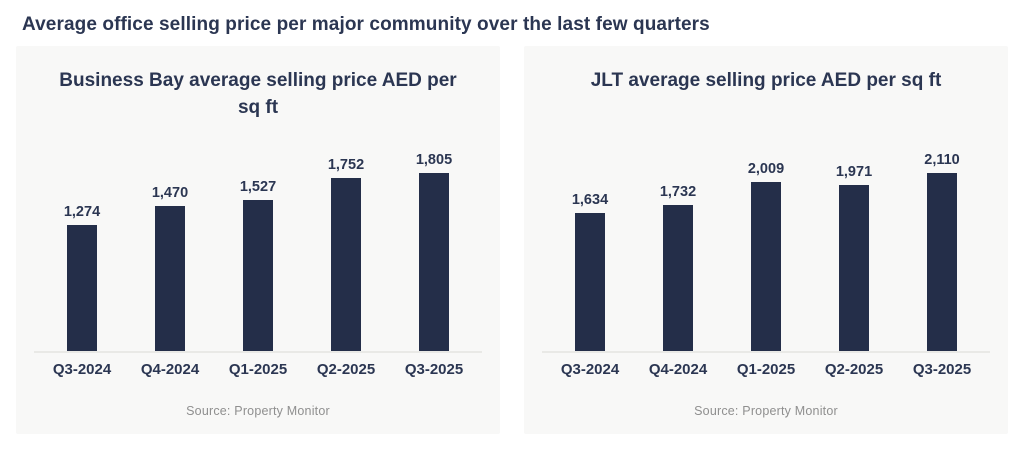  What do you see at coordinates (854, 172) in the screenshot?
I see `bar-value-label: 1,971` at bounding box center [854, 172].